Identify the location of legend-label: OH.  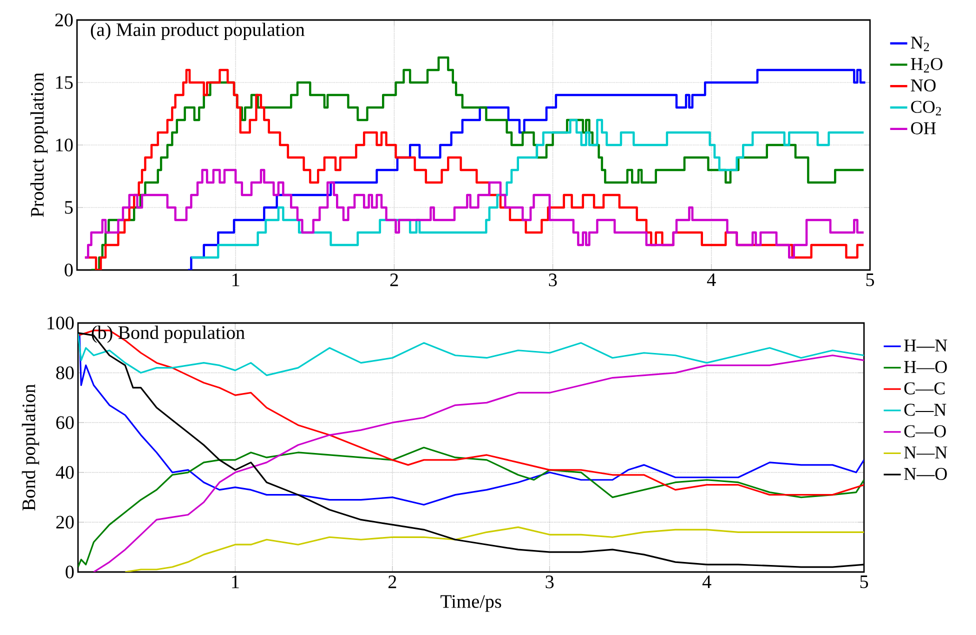
(923, 128).